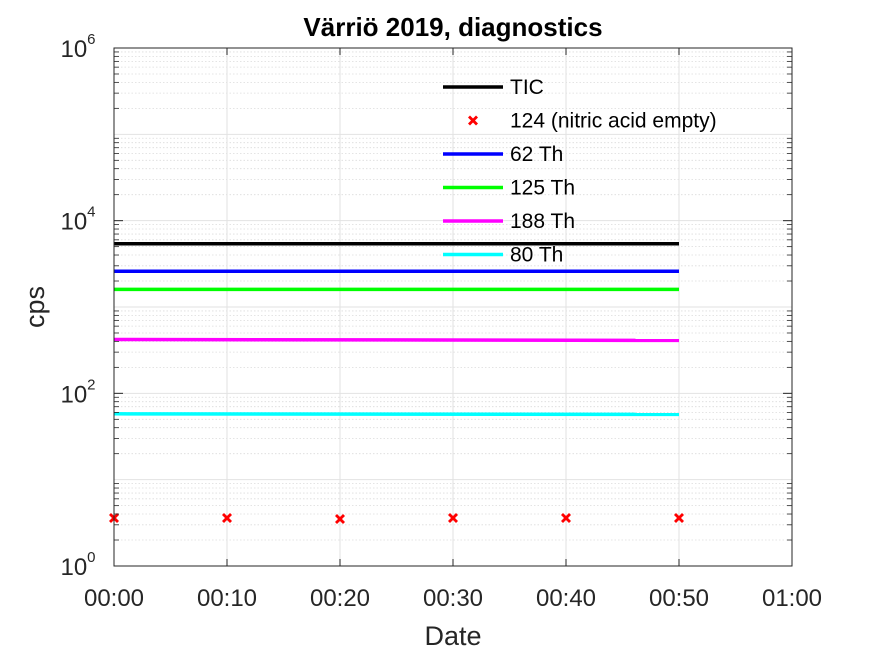 The height and width of the screenshot is (656, 875). Describe the element at coordinates (536, 154) in the screenshot. I see `legend-label: 62 Th` at that location.